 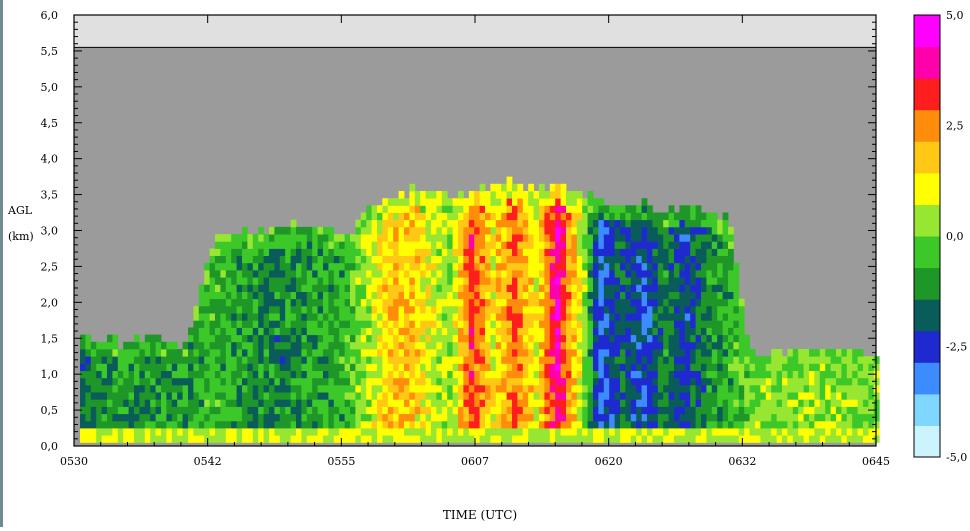 What do you see at coordinates (208, 461) in the screenshot?
I see `x-tick-label: 0542` at bounding box center [208, 461].